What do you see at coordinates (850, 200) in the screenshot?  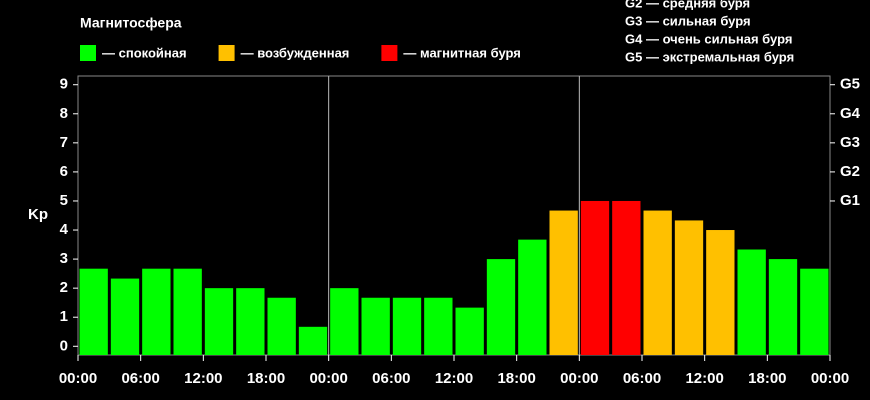 I see `y2-tick-label: G1` at bounding box center [850, 200].